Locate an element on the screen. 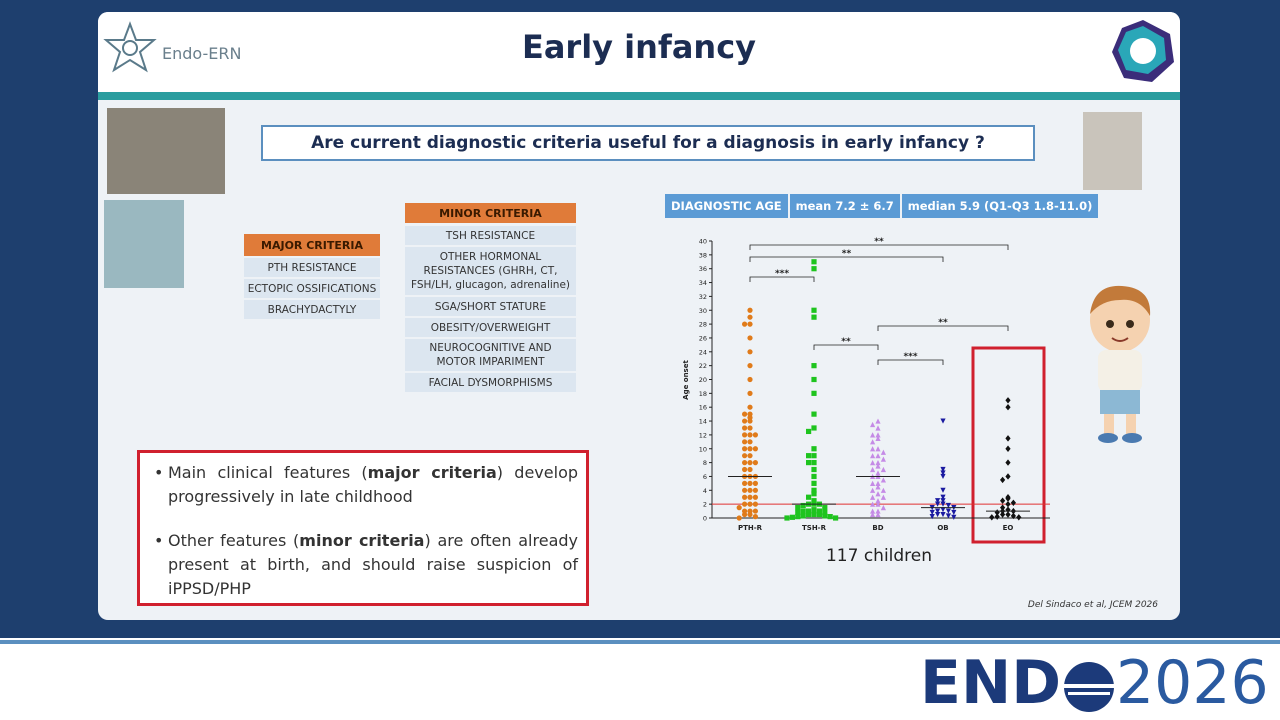 The height and width of the screenshot is (720, 1280). y-tick-label: 18 is located at coordinates (703, 394).